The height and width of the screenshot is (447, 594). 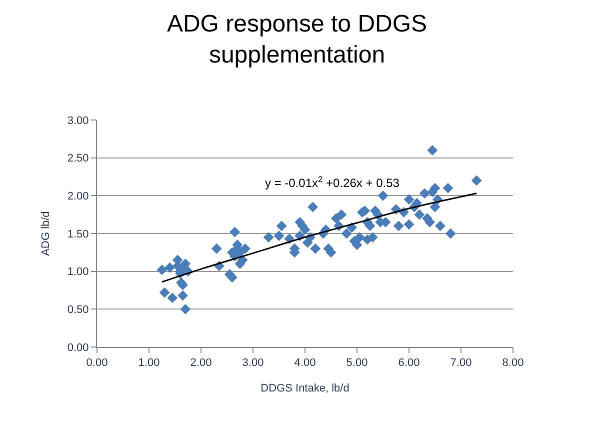 I want to click on y-axis-title: ADG lb/d, so click(x=46, y=233).